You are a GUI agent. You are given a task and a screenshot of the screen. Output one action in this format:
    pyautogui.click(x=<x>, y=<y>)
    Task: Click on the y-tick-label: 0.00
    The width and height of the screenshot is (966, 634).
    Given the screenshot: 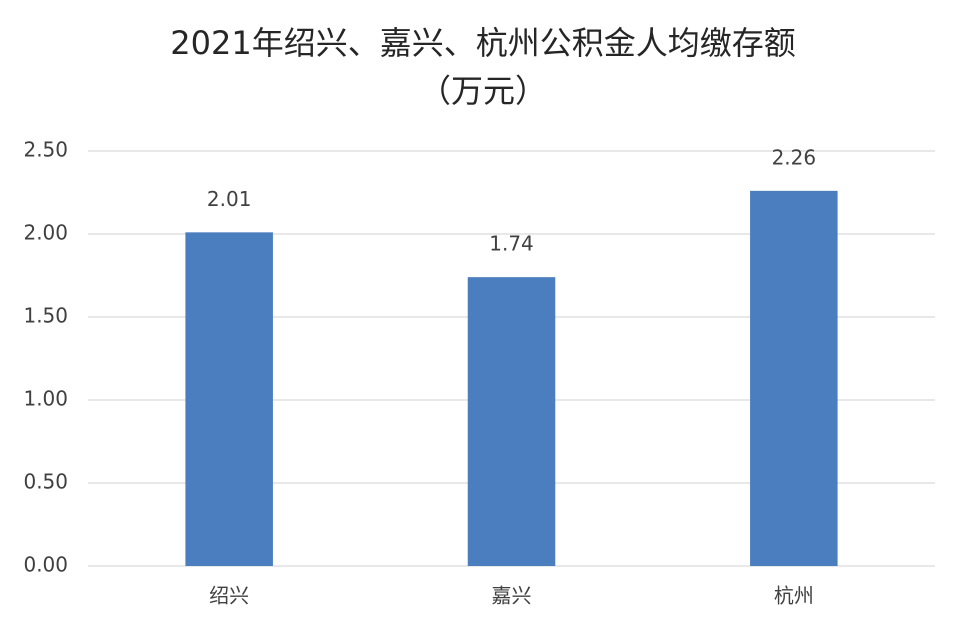 What is the action you would take?
    pyautogui.click(x=45, y=565)
    